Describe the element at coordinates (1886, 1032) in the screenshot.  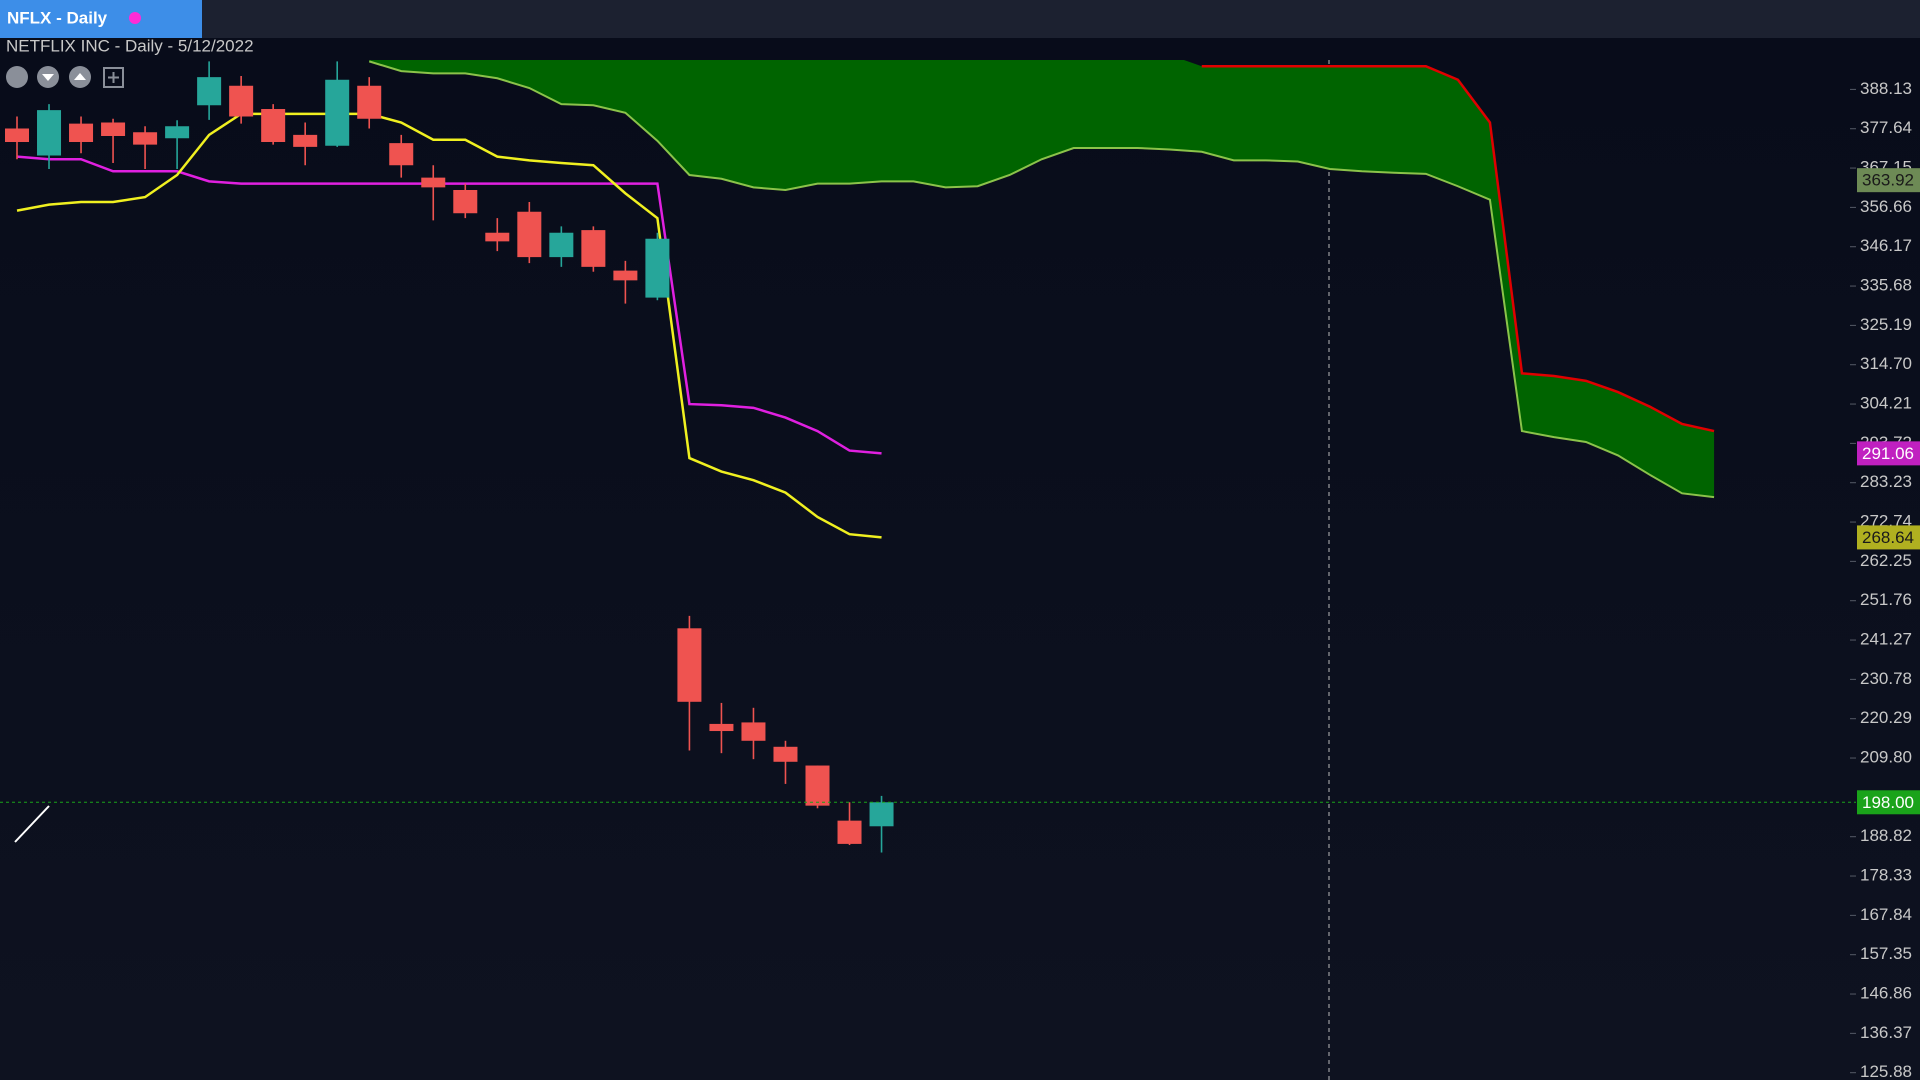
I see `y-tick-label: 136.37` at that location.